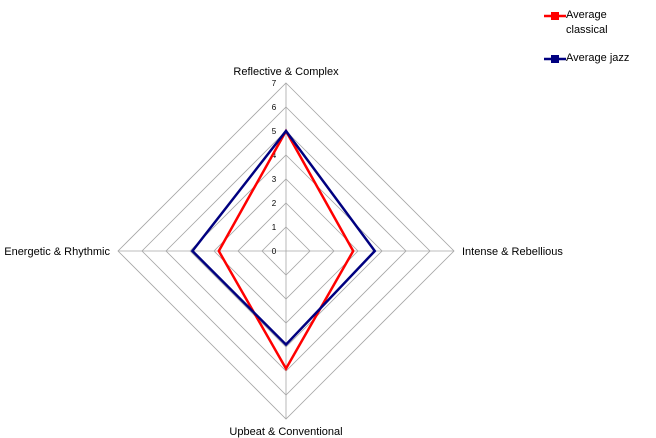 The width and height of the screenshot is (656, 438). I want to click on tick-label: 1, so click(274, 227).